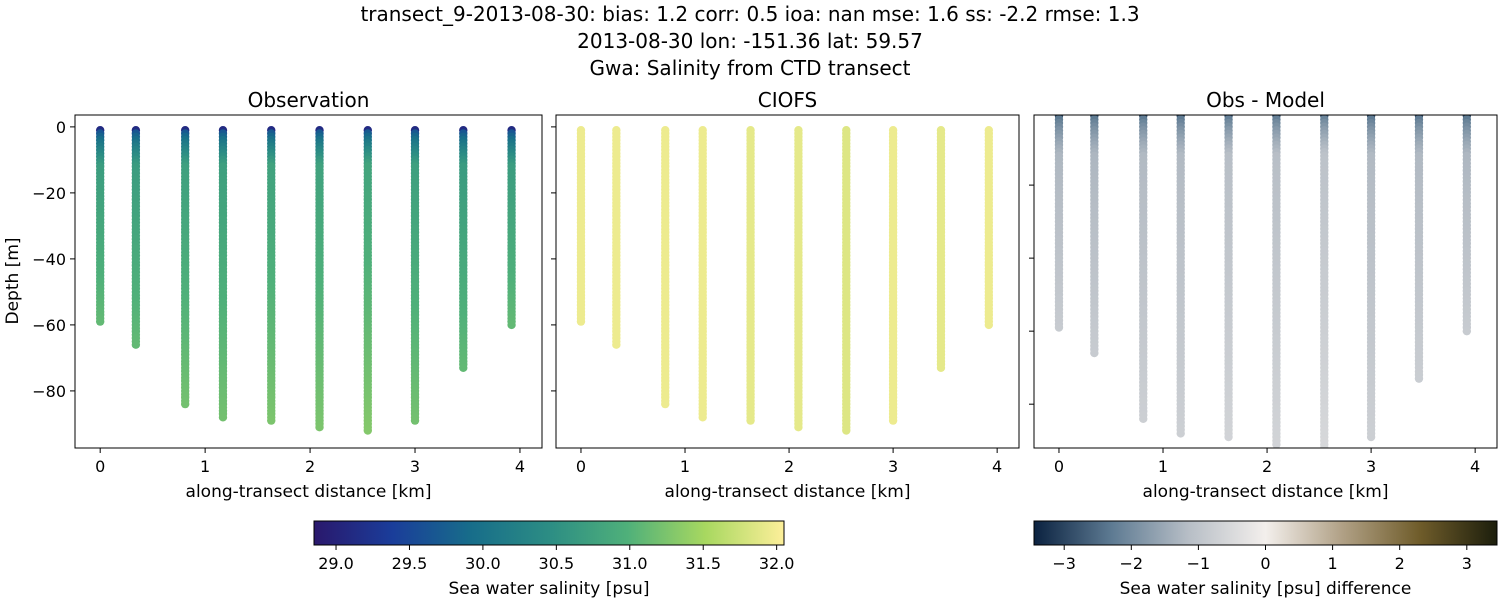 This screenshot has height=600, width=1500. What do you see at coordinates (483, 563) in the screenshot?
I see `colorbar-tick-label: 30.0` at bounding box center [483, 563].